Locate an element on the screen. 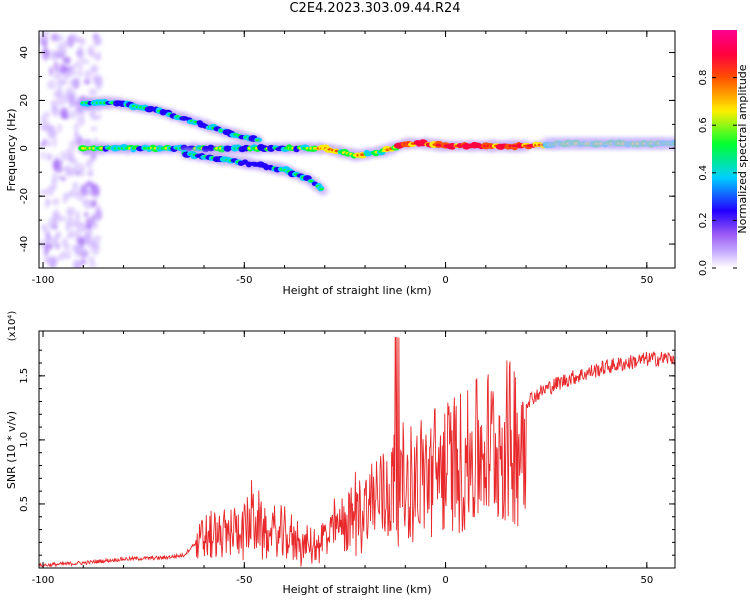  colorbar-tick-label: 0.4 is located at coordinates (703, 173).